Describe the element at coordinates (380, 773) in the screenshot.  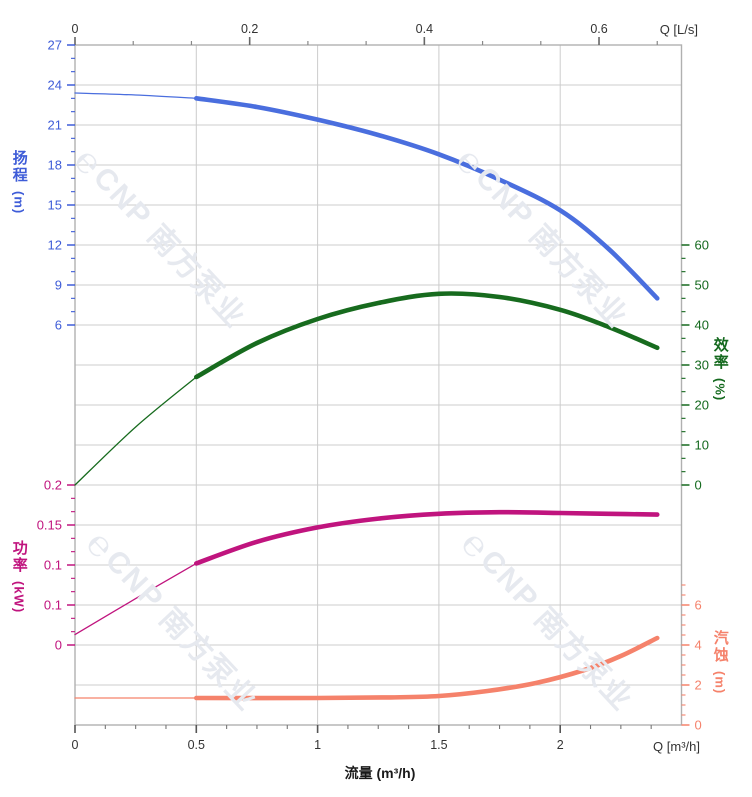
I see `flow-axis-title: 流量 (m³/h)` at that location.